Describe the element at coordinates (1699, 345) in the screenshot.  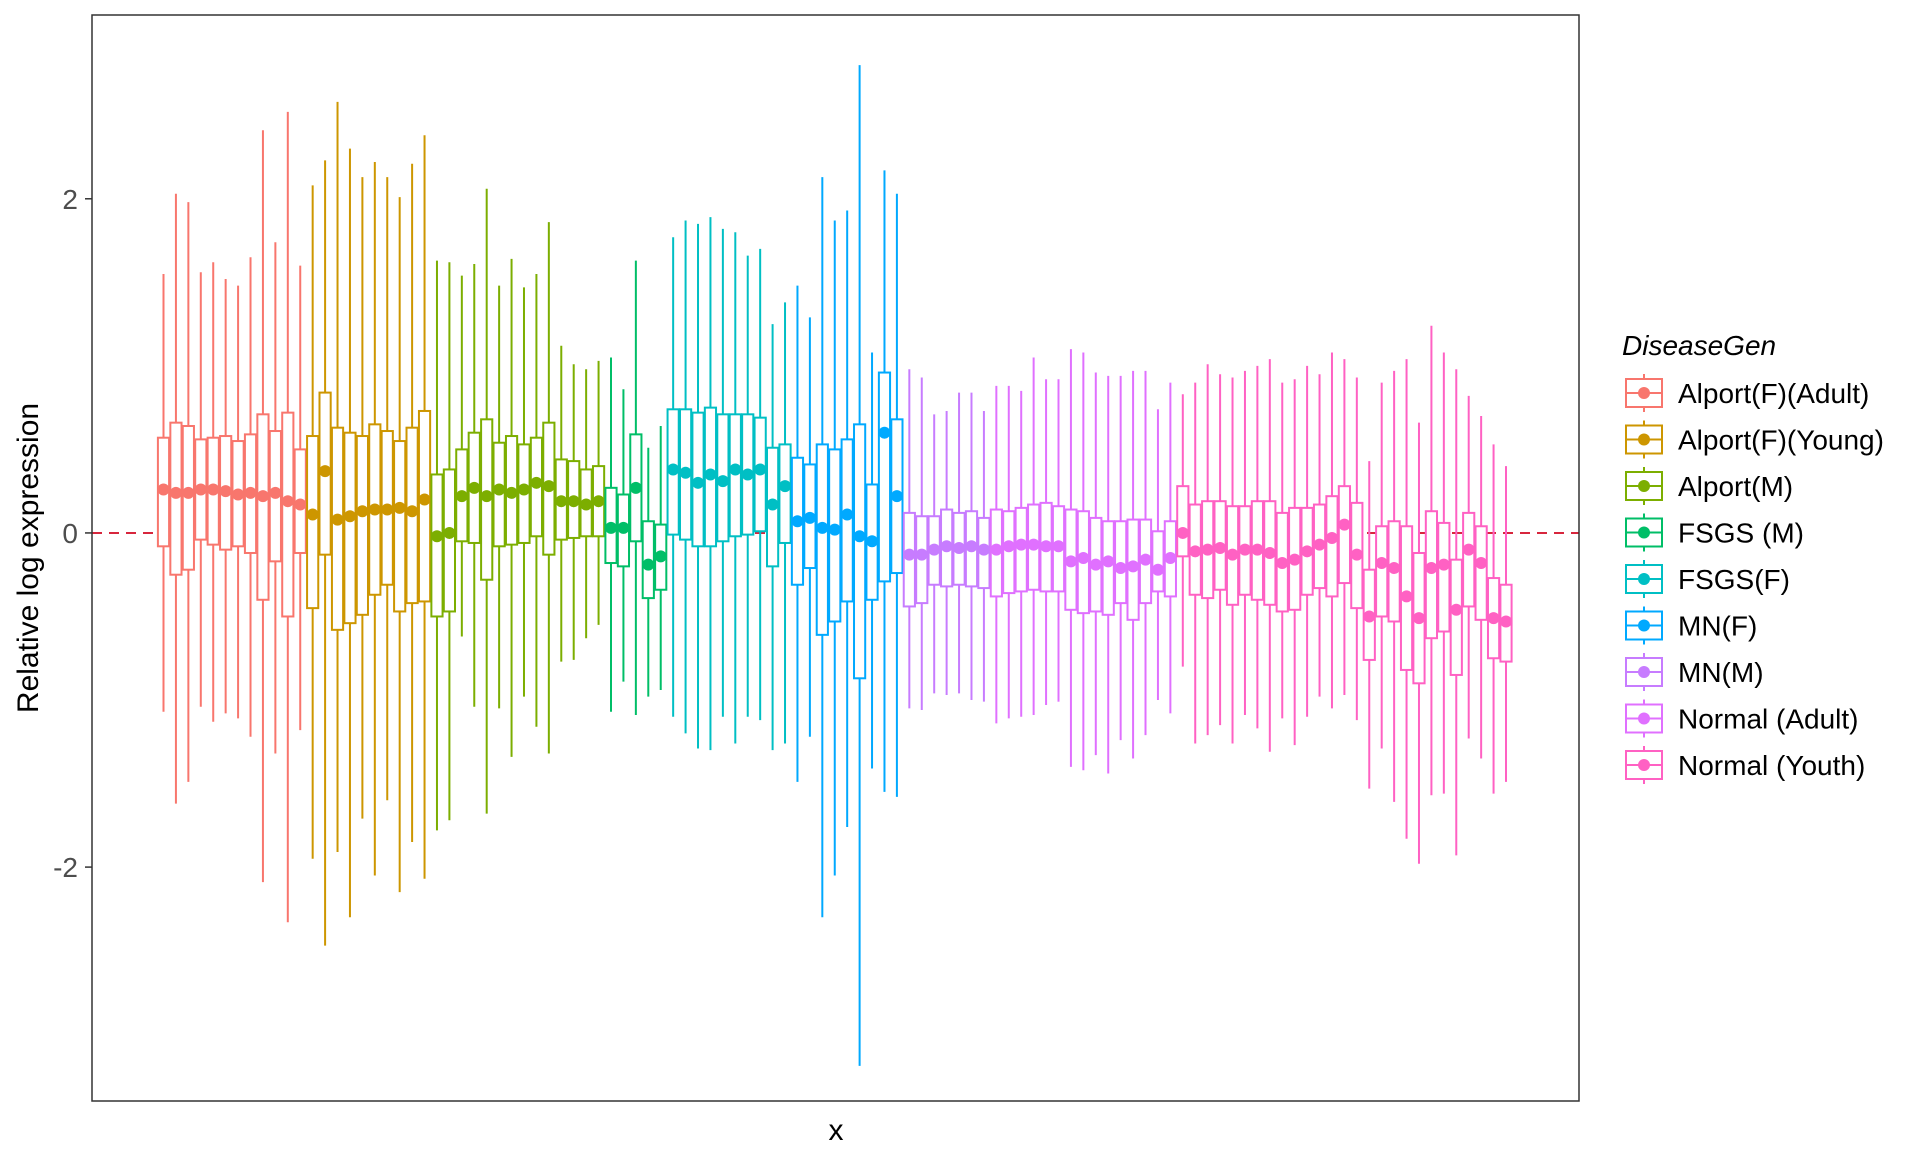
I see `legend-title: DiseaseGen` at that location.